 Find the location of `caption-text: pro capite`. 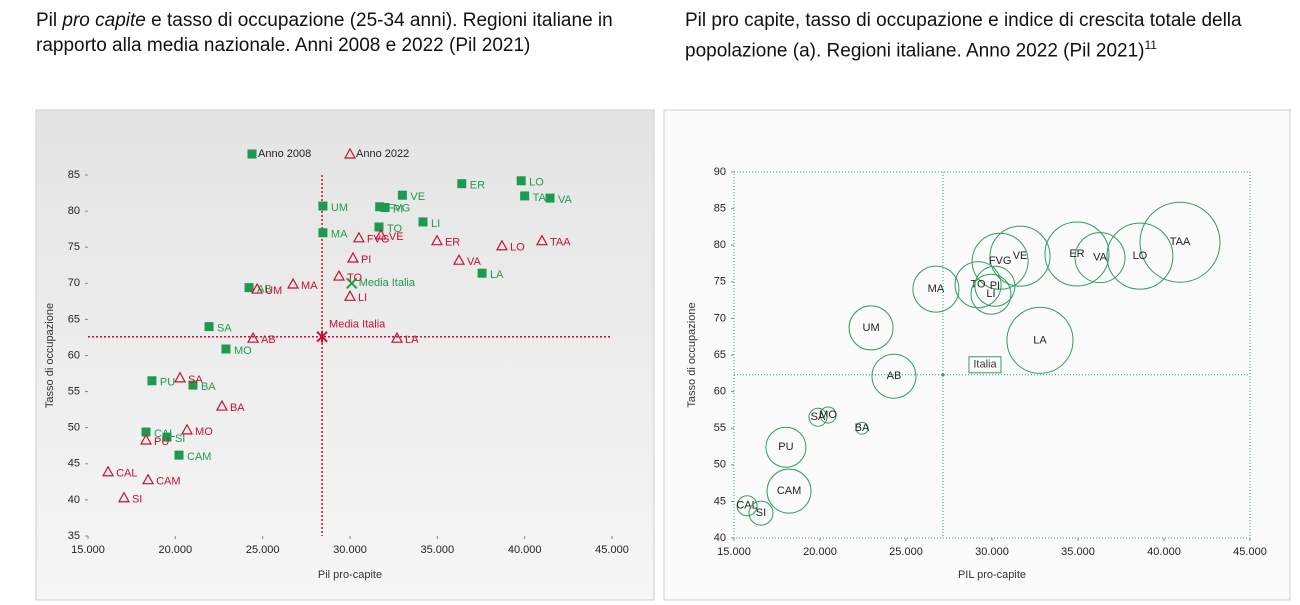

caption-text: pro capite is located at coordinates (104, 20).